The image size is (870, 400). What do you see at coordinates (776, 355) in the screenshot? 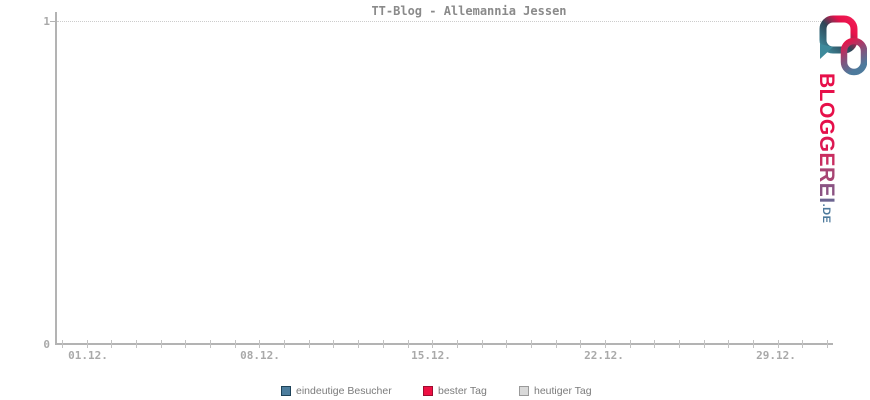
I see `x-tick-label: 29.12.` at bounding box center [776, 355].